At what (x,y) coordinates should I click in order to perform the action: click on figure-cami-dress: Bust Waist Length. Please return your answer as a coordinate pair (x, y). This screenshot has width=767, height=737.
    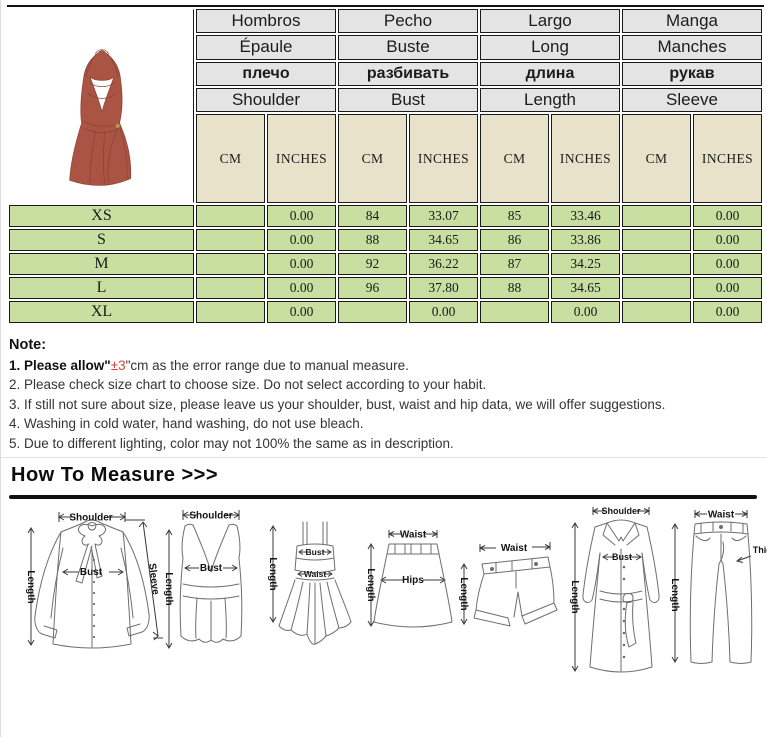
    Looking at the image, I should click on (309, 583).